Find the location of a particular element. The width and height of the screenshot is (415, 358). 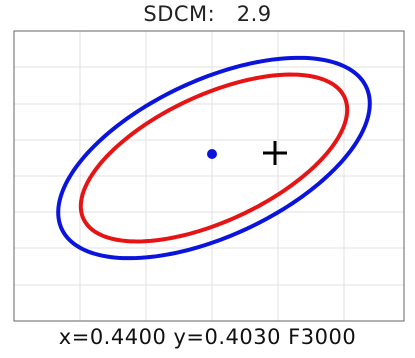

chromaticity-point is located at coordinates (212, 154).